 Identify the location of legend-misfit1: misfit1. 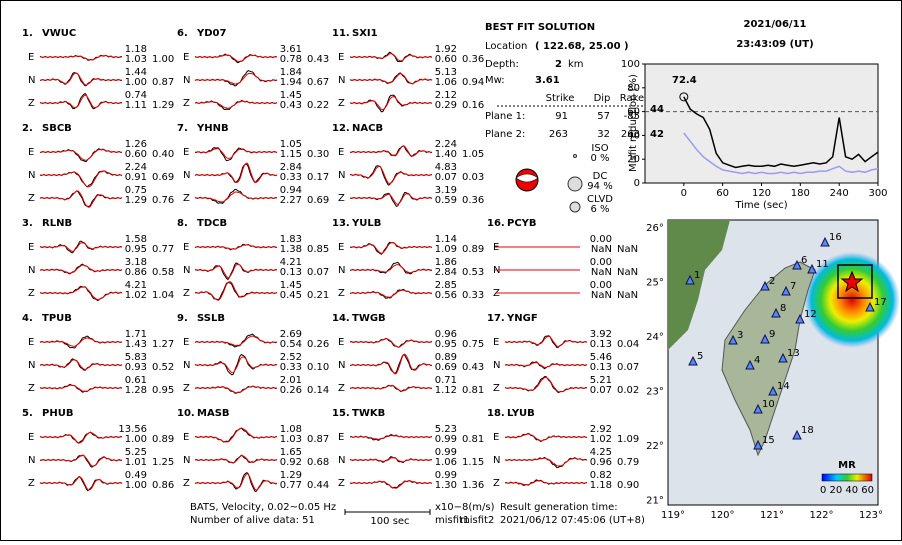
(452, 520).